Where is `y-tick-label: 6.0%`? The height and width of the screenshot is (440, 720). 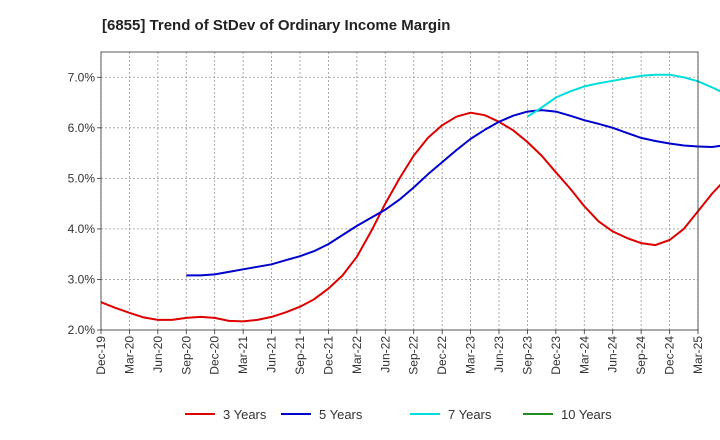 y-tick-label: 6.0% is located at coordinates (82, 128).